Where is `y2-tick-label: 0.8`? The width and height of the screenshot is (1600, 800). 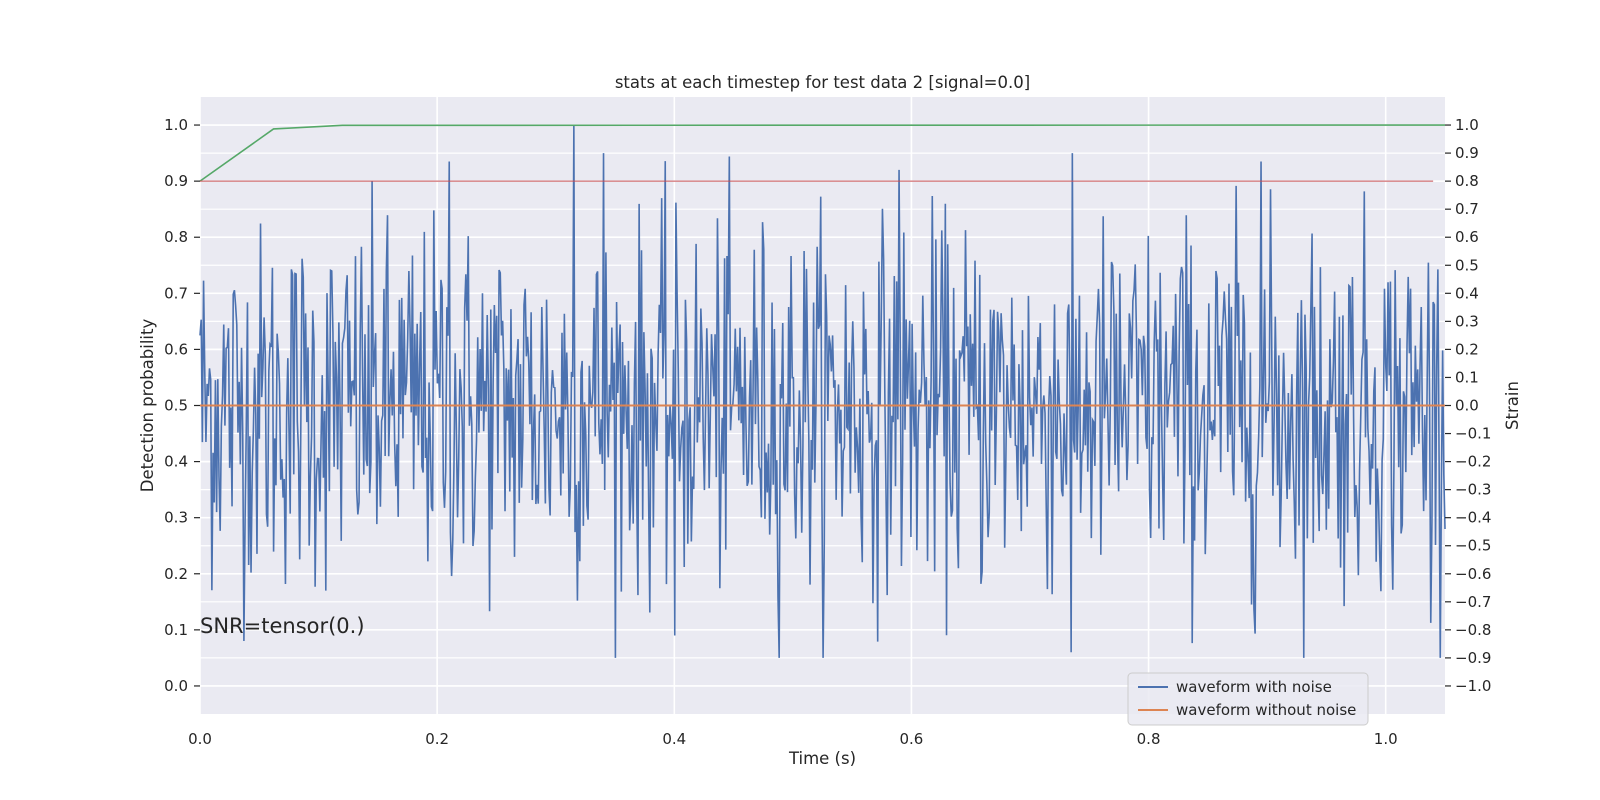 y2-tick-label: 0.8 is located at coordinates (1467, 181).